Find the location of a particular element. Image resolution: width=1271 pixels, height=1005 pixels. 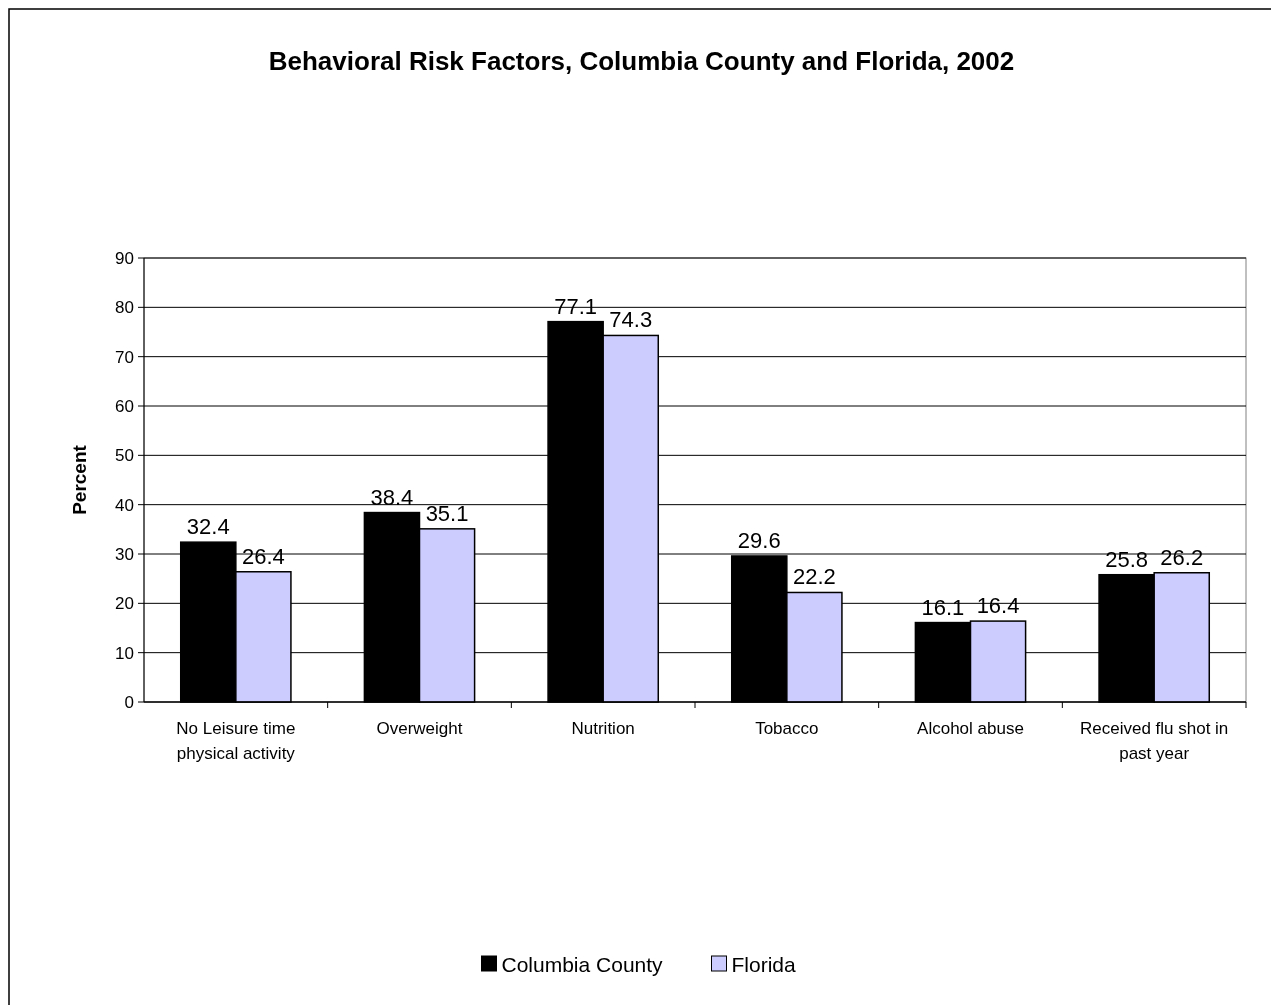

y-tick-label: 60 is located at coordinates (124, 406).